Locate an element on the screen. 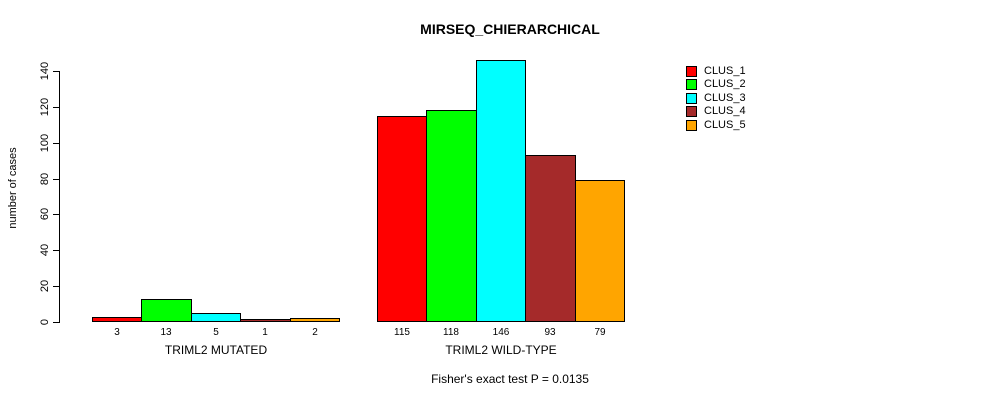 This screenshot has width=990, height=400. y-tick-label: 120 is located at coordinates (45, 107).